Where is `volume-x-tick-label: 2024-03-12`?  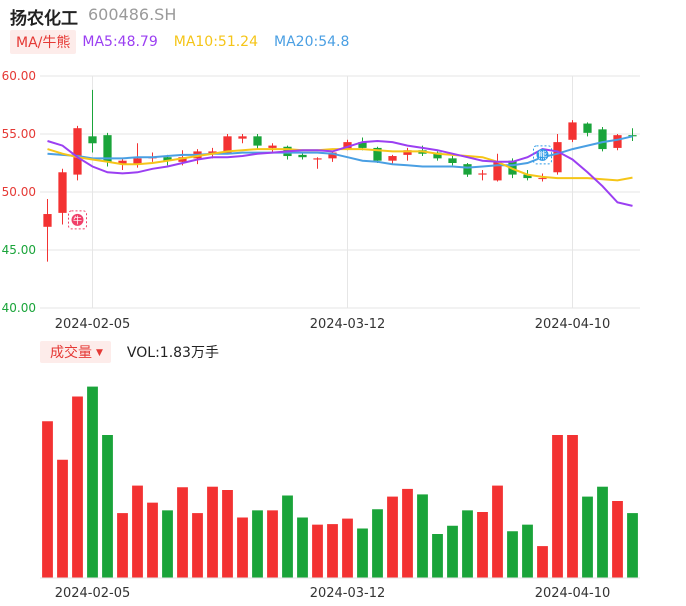 volume-x-tick-label: 2024-03-12 is located at coordinates (348, 593).